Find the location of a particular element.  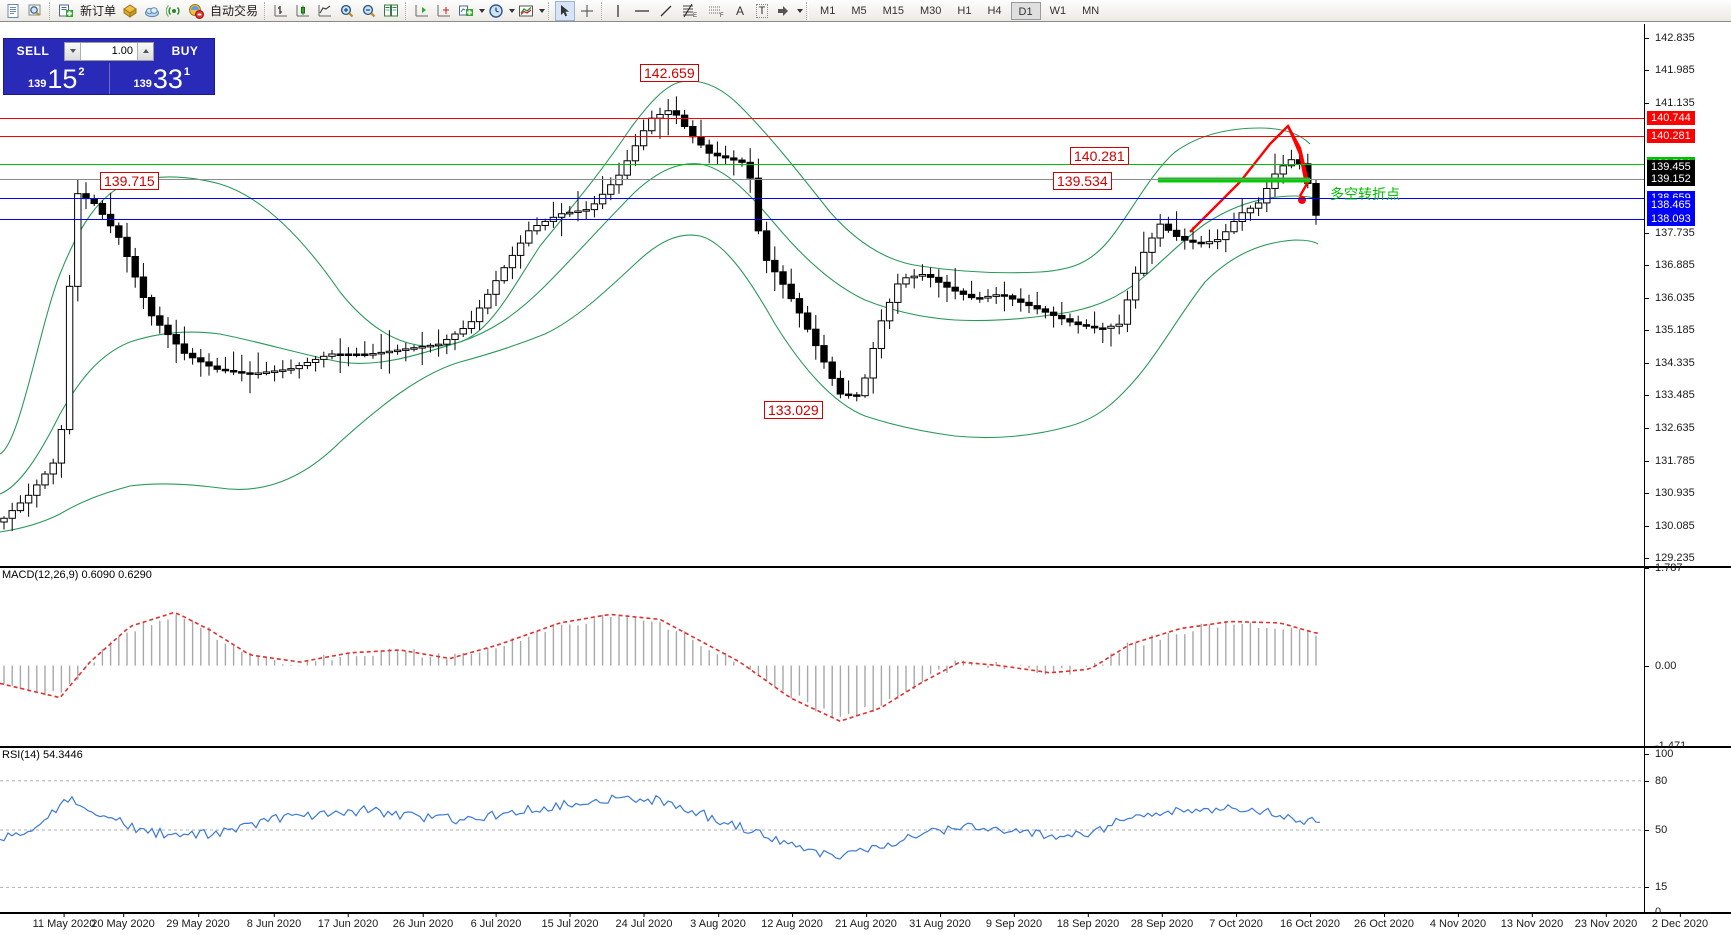

timeframe-h4: H4 is located at coordinates (994, 10).